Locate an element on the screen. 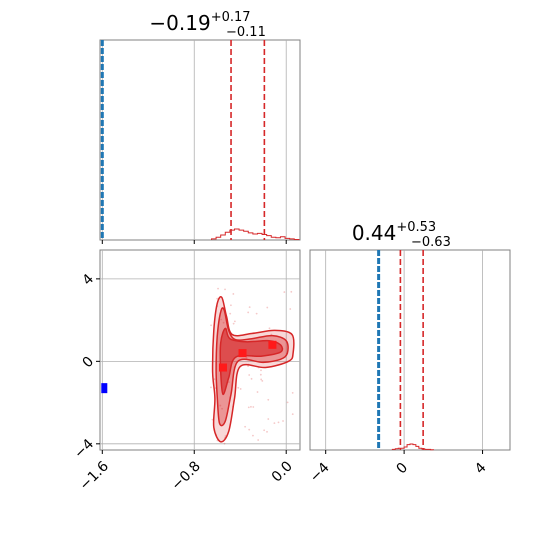 This screenshot has height=550, width=550. hist-1-steps is located at coordinates (255, 234).